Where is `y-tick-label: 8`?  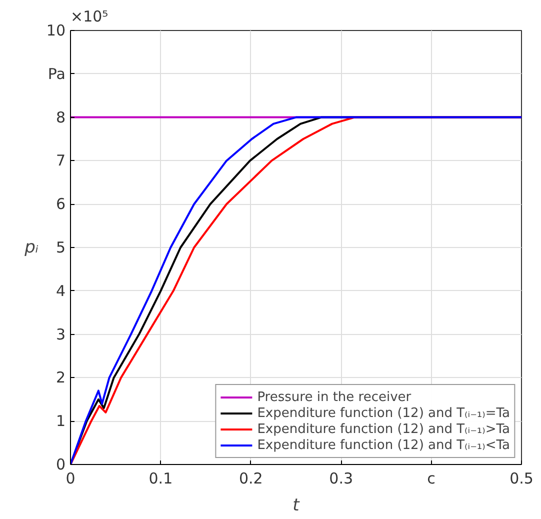 y-tick-label: 8 is located at coordinates (61, 117).